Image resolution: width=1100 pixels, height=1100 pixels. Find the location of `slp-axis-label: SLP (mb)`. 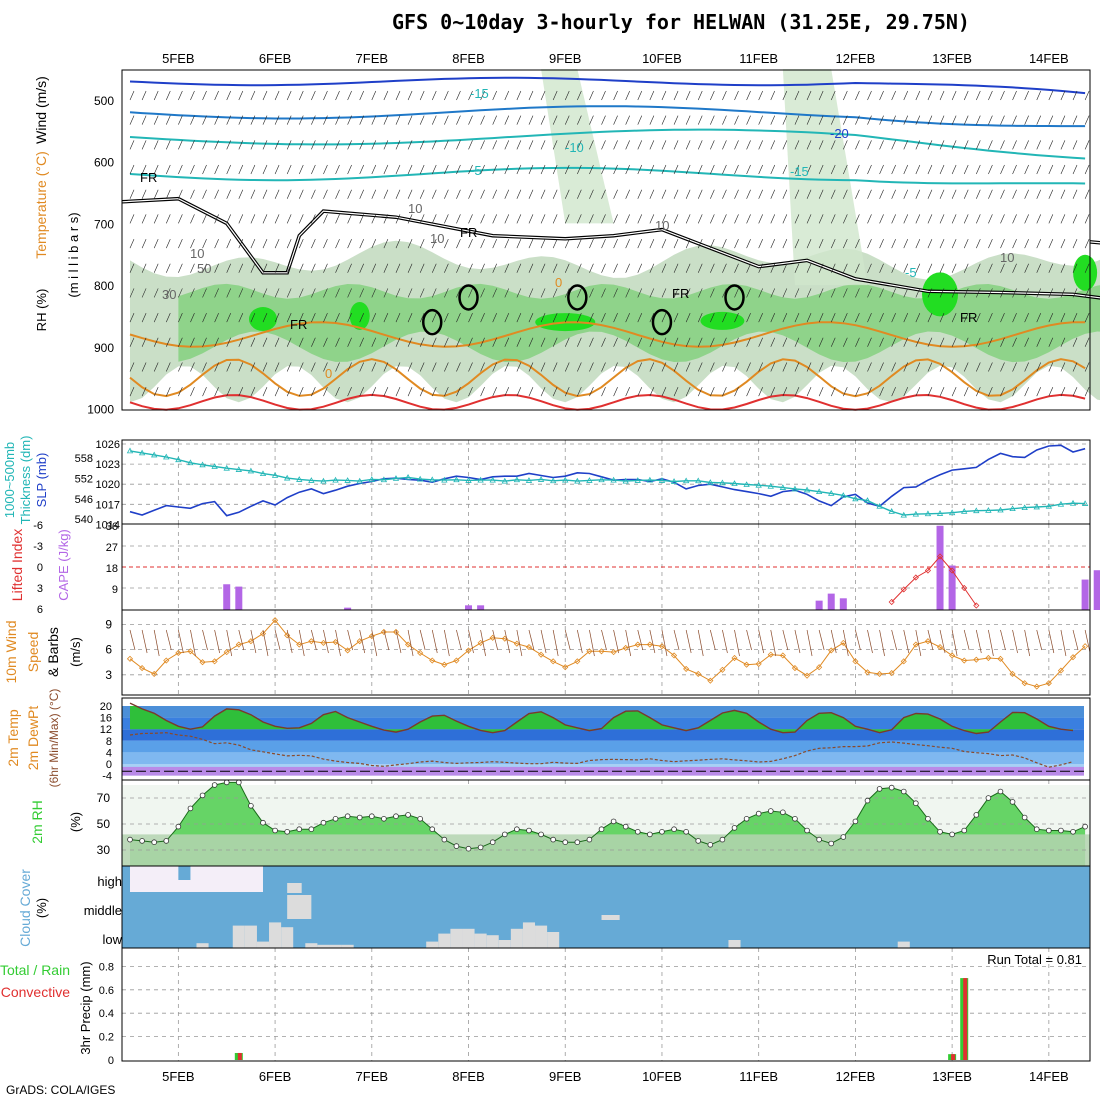

slp-axis-label: SLP (mb) is located at coordinates (41, 480).